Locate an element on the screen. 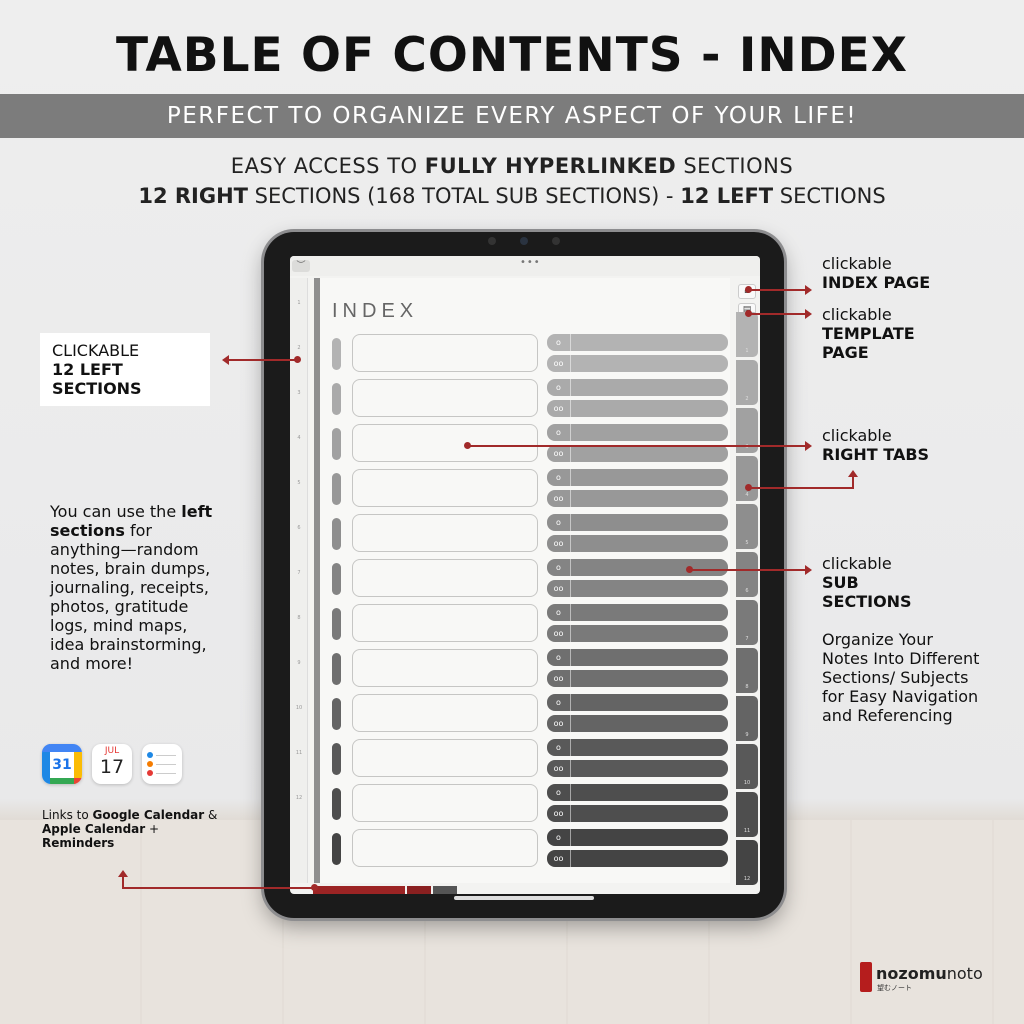 This screenshot has width=1024, height=1024. bottom-link-apple-calendar is located at coordinates (419, 890).